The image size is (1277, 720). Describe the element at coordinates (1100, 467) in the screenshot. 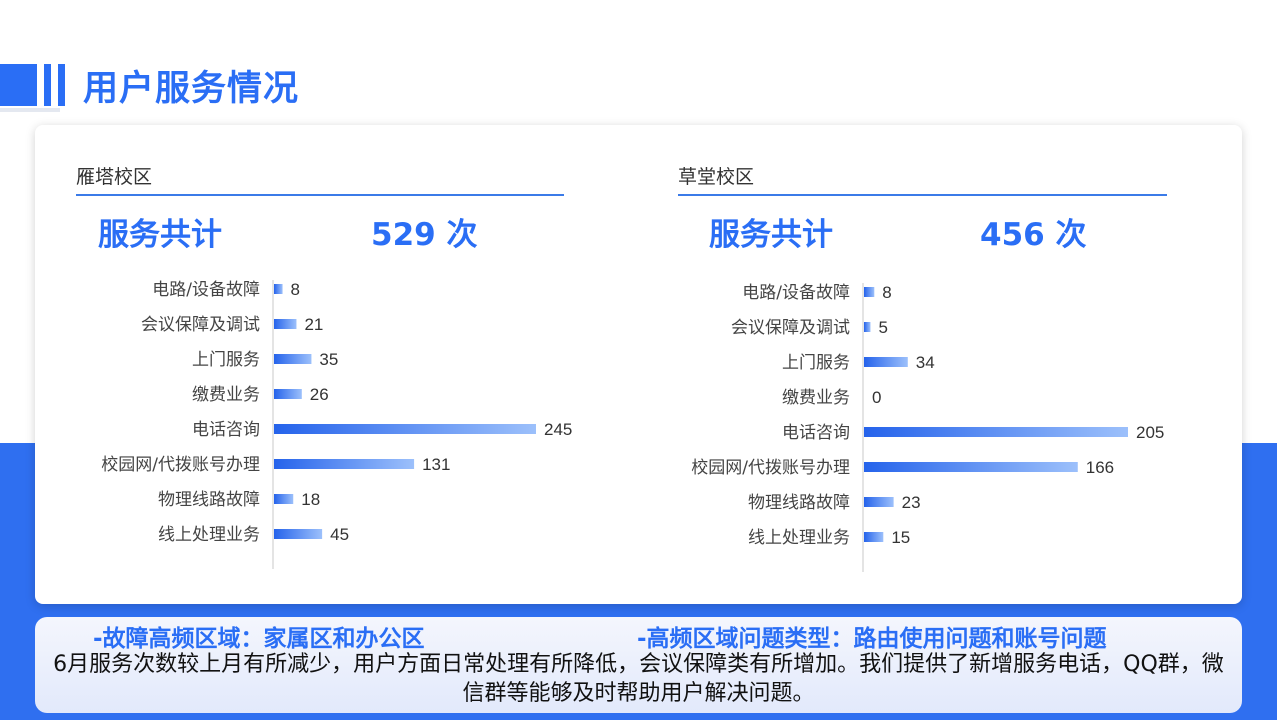

I see `data-label: 166` at that location.